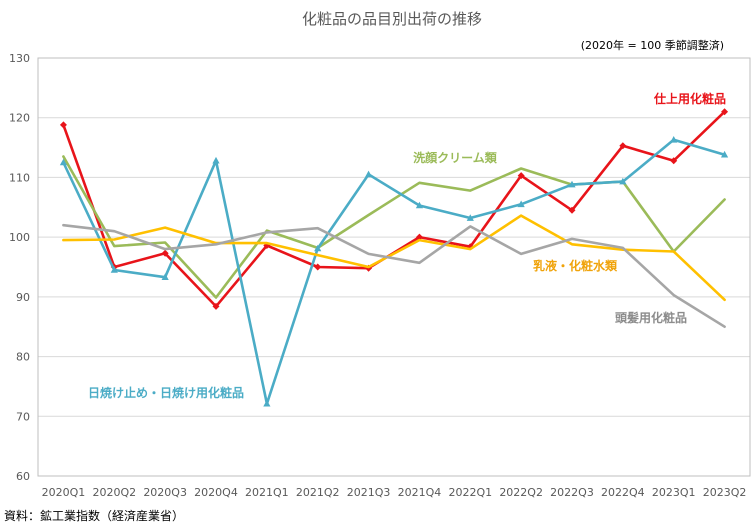 This screenshot has height=529, width=756. I want to click on chart-subtitle: (2020年 = 100 季節調整済), so click(652, 45).